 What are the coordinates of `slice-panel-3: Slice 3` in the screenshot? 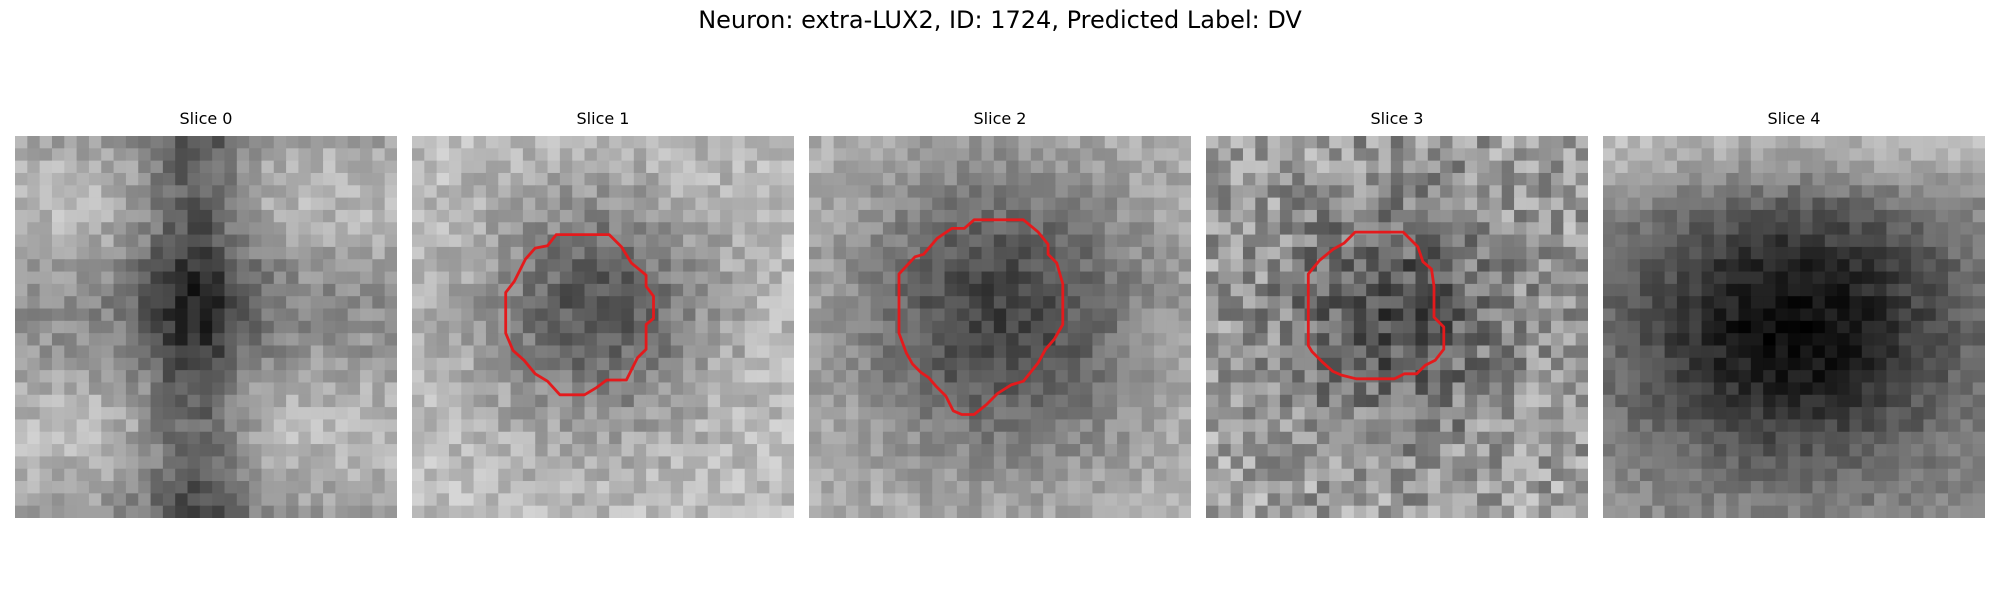 It's located at (1397, 313).